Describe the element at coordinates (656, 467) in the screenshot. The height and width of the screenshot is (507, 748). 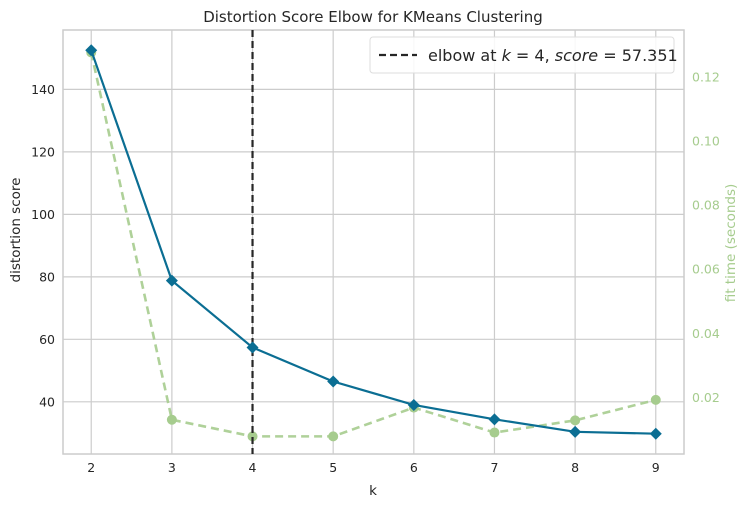
I see `x-tick-label: 9` at that location.